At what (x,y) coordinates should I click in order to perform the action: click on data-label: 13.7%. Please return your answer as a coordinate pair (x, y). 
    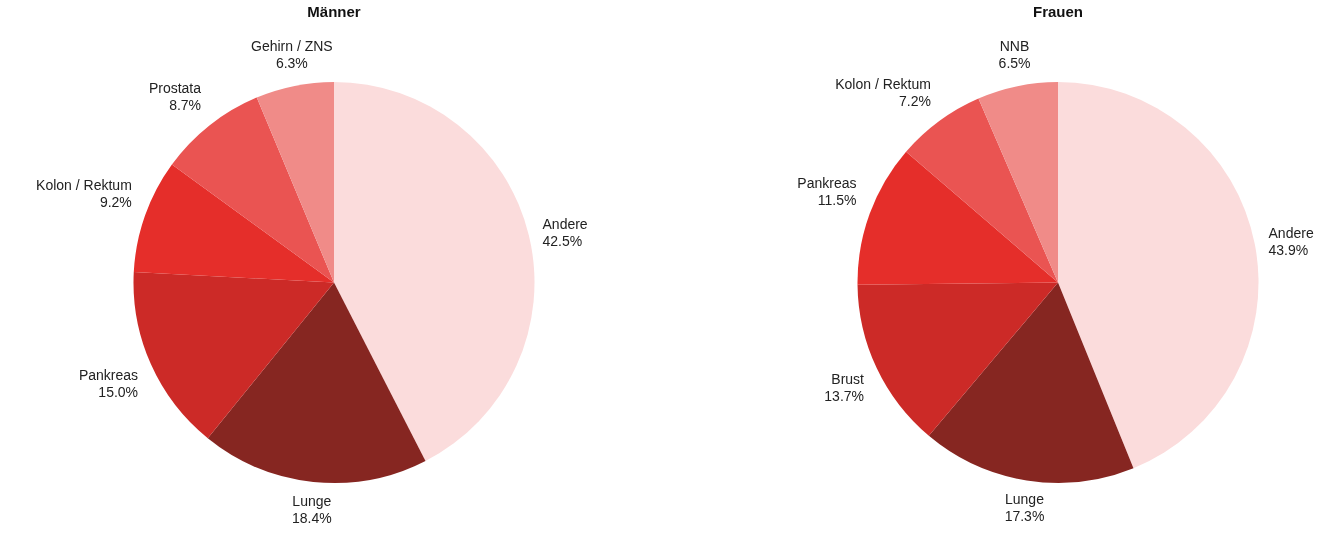
    Looking at the image, I should click on (844, 396).